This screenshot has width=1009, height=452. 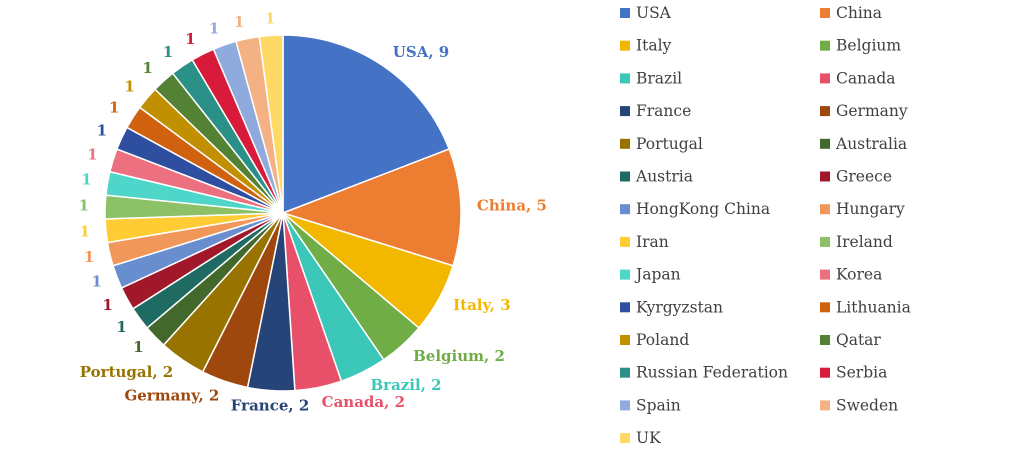 What do you see at coordinates (679, 307) in the screenshot?
I see `legend-label: Kyrgyzstan` at bounding box center [679, 307].